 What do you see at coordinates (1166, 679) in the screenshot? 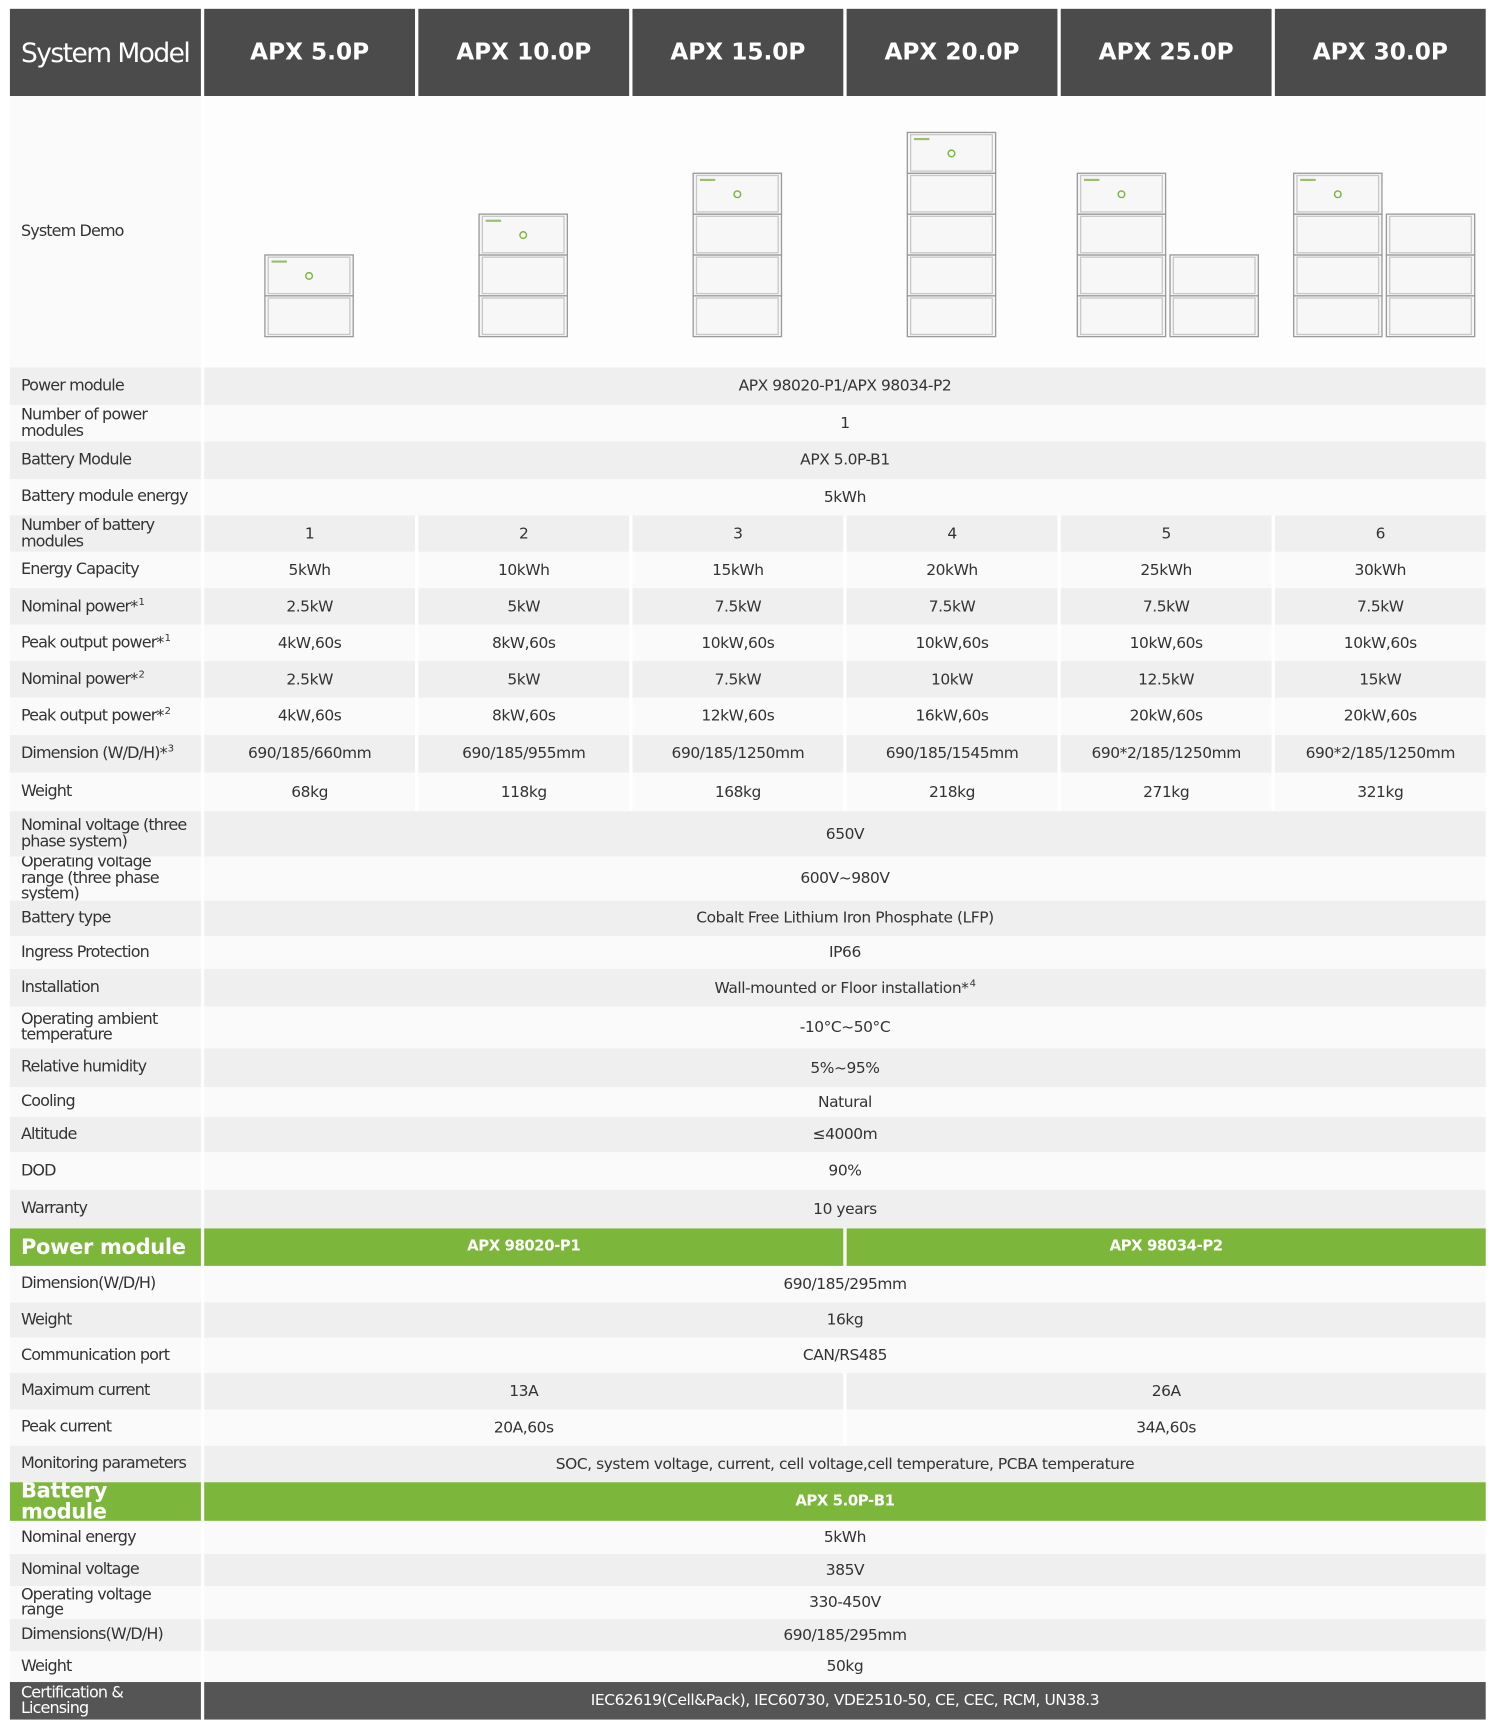
I see `value-cell: 12.5kW` at bounding box center [1166, 679].